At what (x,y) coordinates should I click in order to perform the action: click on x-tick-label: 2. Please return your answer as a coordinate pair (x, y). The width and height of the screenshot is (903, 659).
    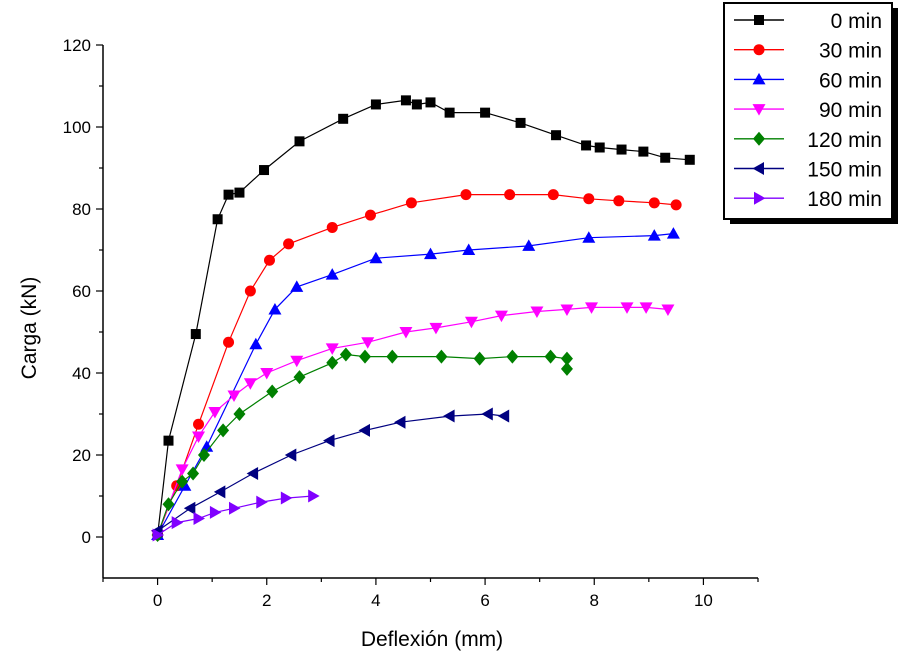
    Looking at the image, I should click on (266, 600).